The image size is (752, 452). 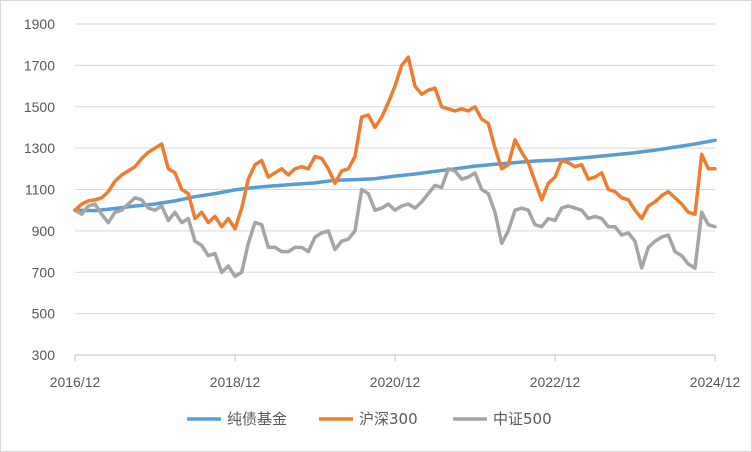 What do you see at coordinates (39, 148) in the screenshot?
I see `y-tick-label: 1300` at bounding box center [39, 148].